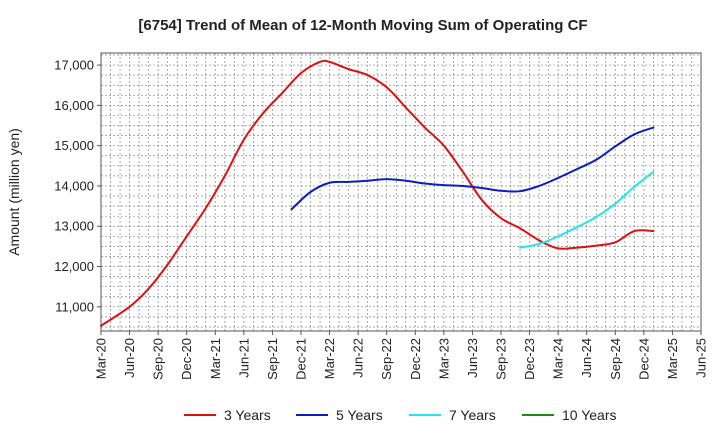  What do you see at coordinates (74, 266) in the screenshot?
I see `y-tick-label: 12,000` at bounding box center [74, 266].